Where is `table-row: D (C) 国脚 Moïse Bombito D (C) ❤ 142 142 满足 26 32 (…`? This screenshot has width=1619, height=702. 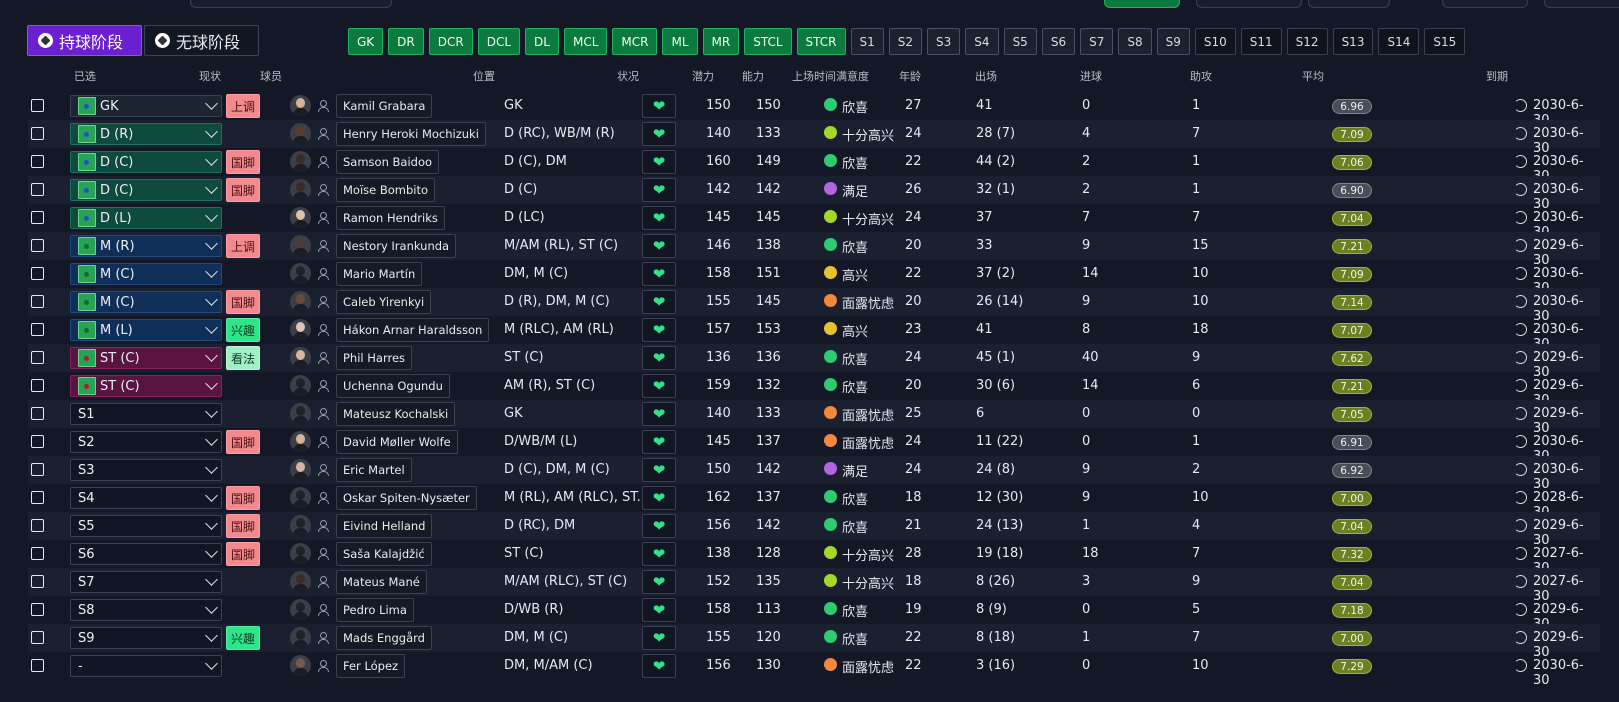
table-row: D (C) 国脚 Moïse Bombito D (C) ❤ 142 142 满足 26 32 (… is located at coordinates (814, 194).